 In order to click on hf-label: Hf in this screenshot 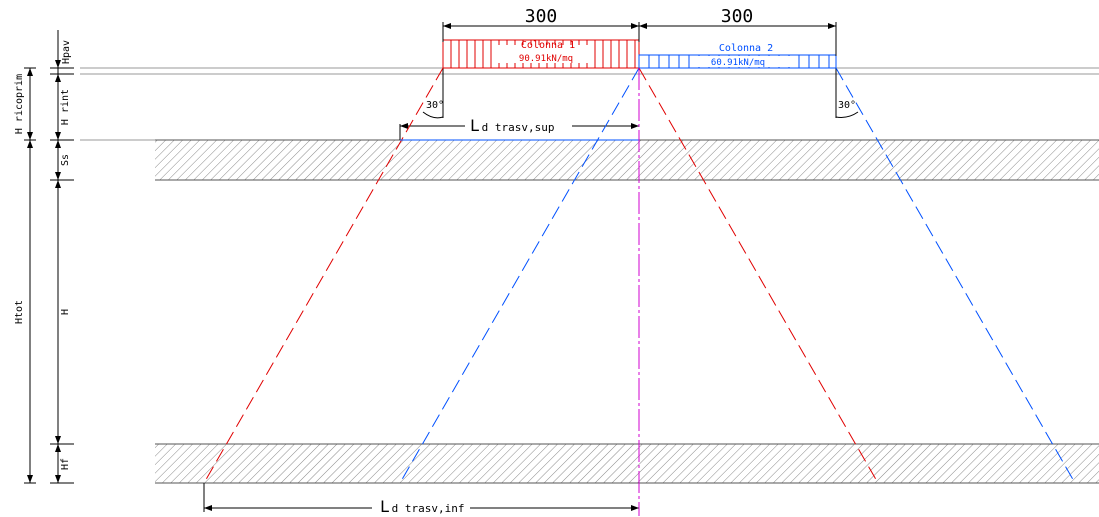, I will do `click(65, 464)`.